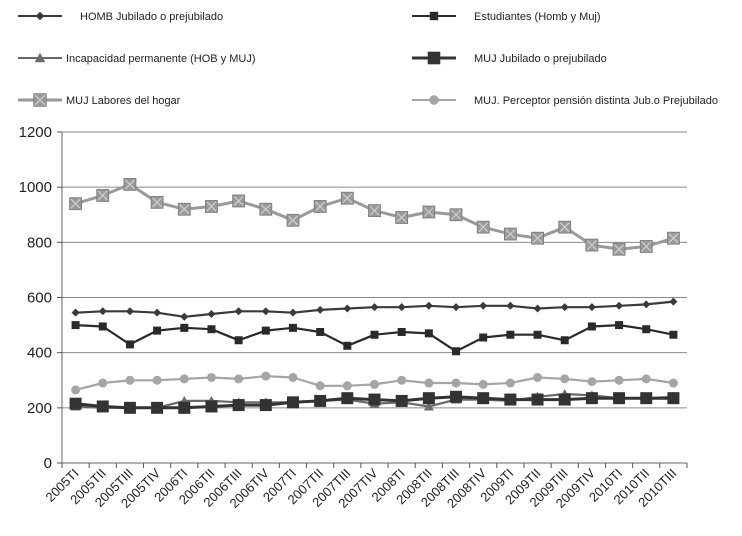 The height and width of the screenshot is (536, 742). Describe the element at coordinates (537, 17) in the screenshot. I see `legend-label: Estudiantes (Homb y Muj)` at that location.